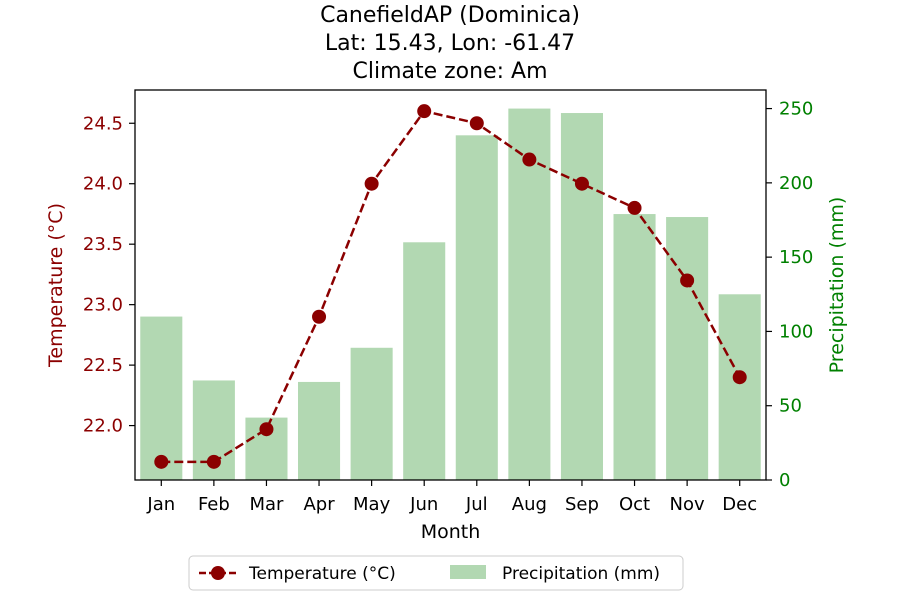 This screenshot has height=600, width=900. I want to click on left-y-tick-label: 22.0, so click(103, 426).